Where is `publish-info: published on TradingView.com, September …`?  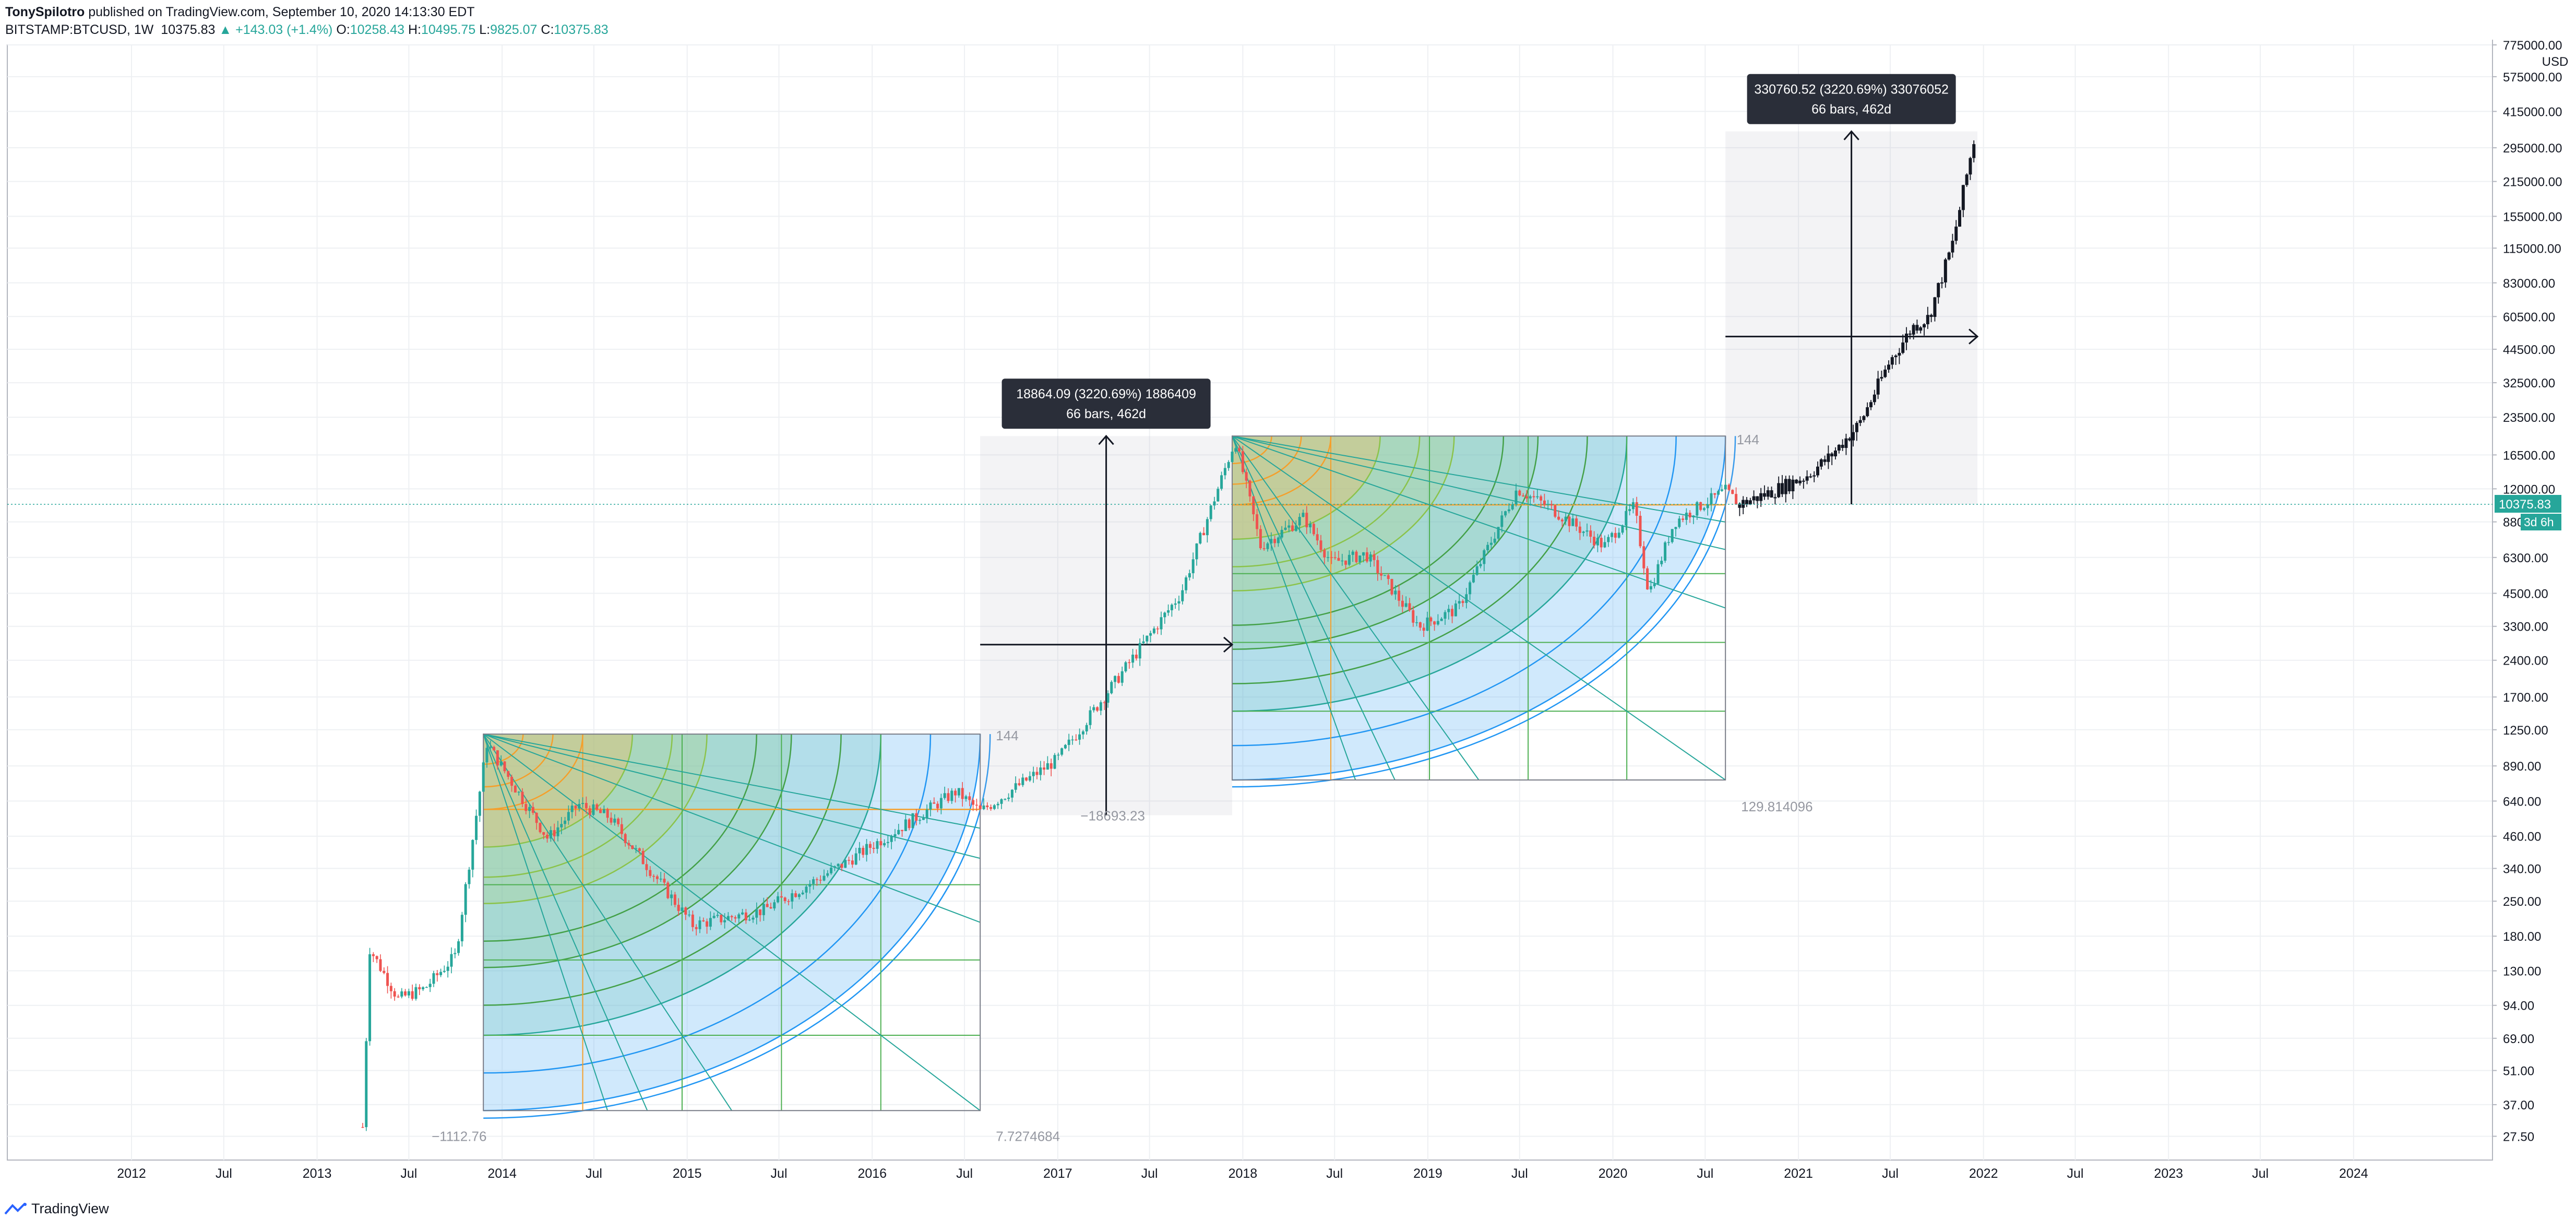
publish-info: published on TradingView.com, September … is located at coordinates (281, 12).